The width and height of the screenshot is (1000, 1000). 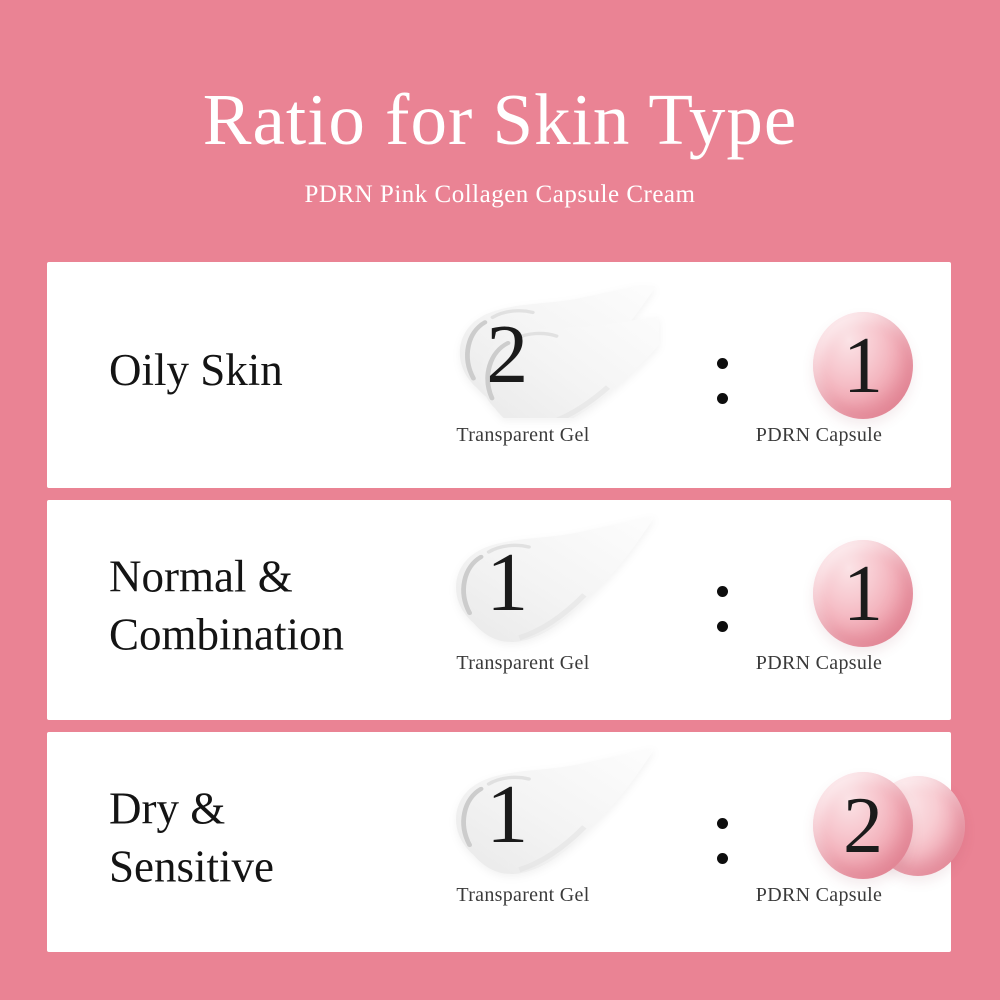 I want to click on capsule-sphere: 2, so click(x=863, y=825).